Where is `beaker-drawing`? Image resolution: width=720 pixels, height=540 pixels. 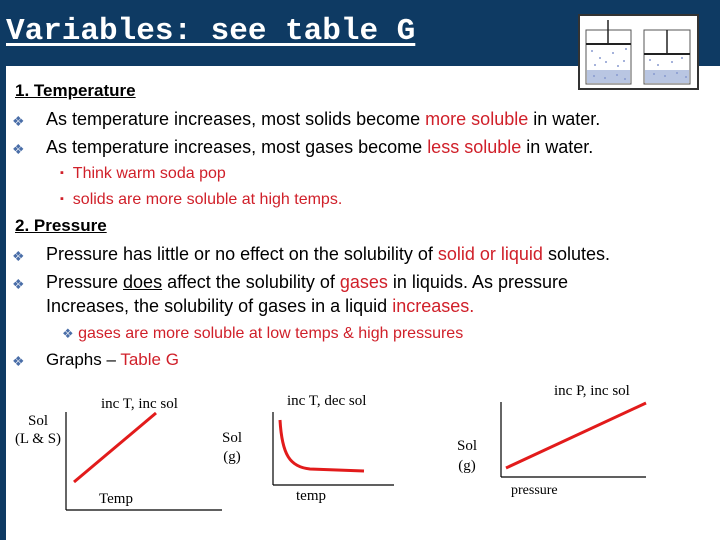
beaker-drawing is located at coordinates (638, 52).